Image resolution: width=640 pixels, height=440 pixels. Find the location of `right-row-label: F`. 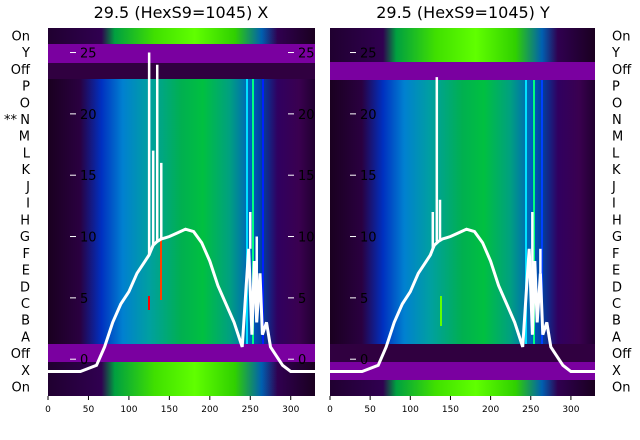

right-row-label: F is located at coordinates (615, 254).